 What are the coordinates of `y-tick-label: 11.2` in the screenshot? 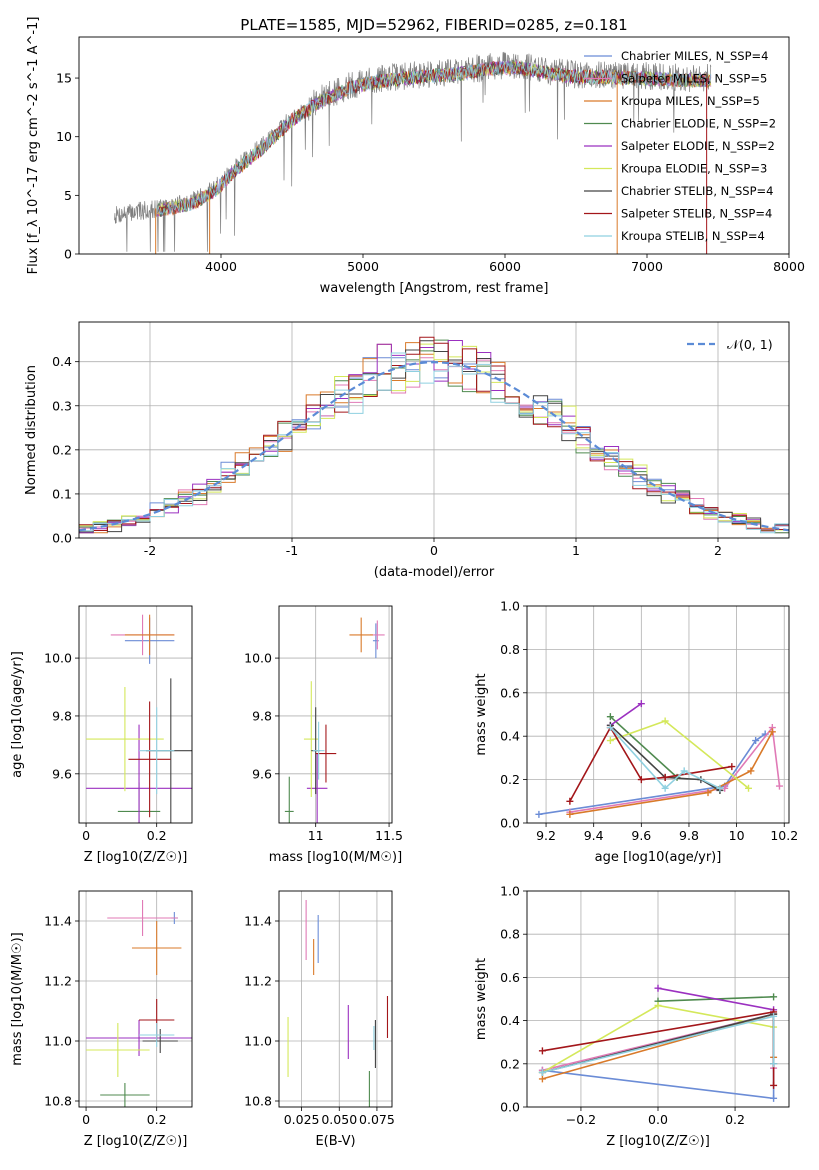 It's located at (58, 981).